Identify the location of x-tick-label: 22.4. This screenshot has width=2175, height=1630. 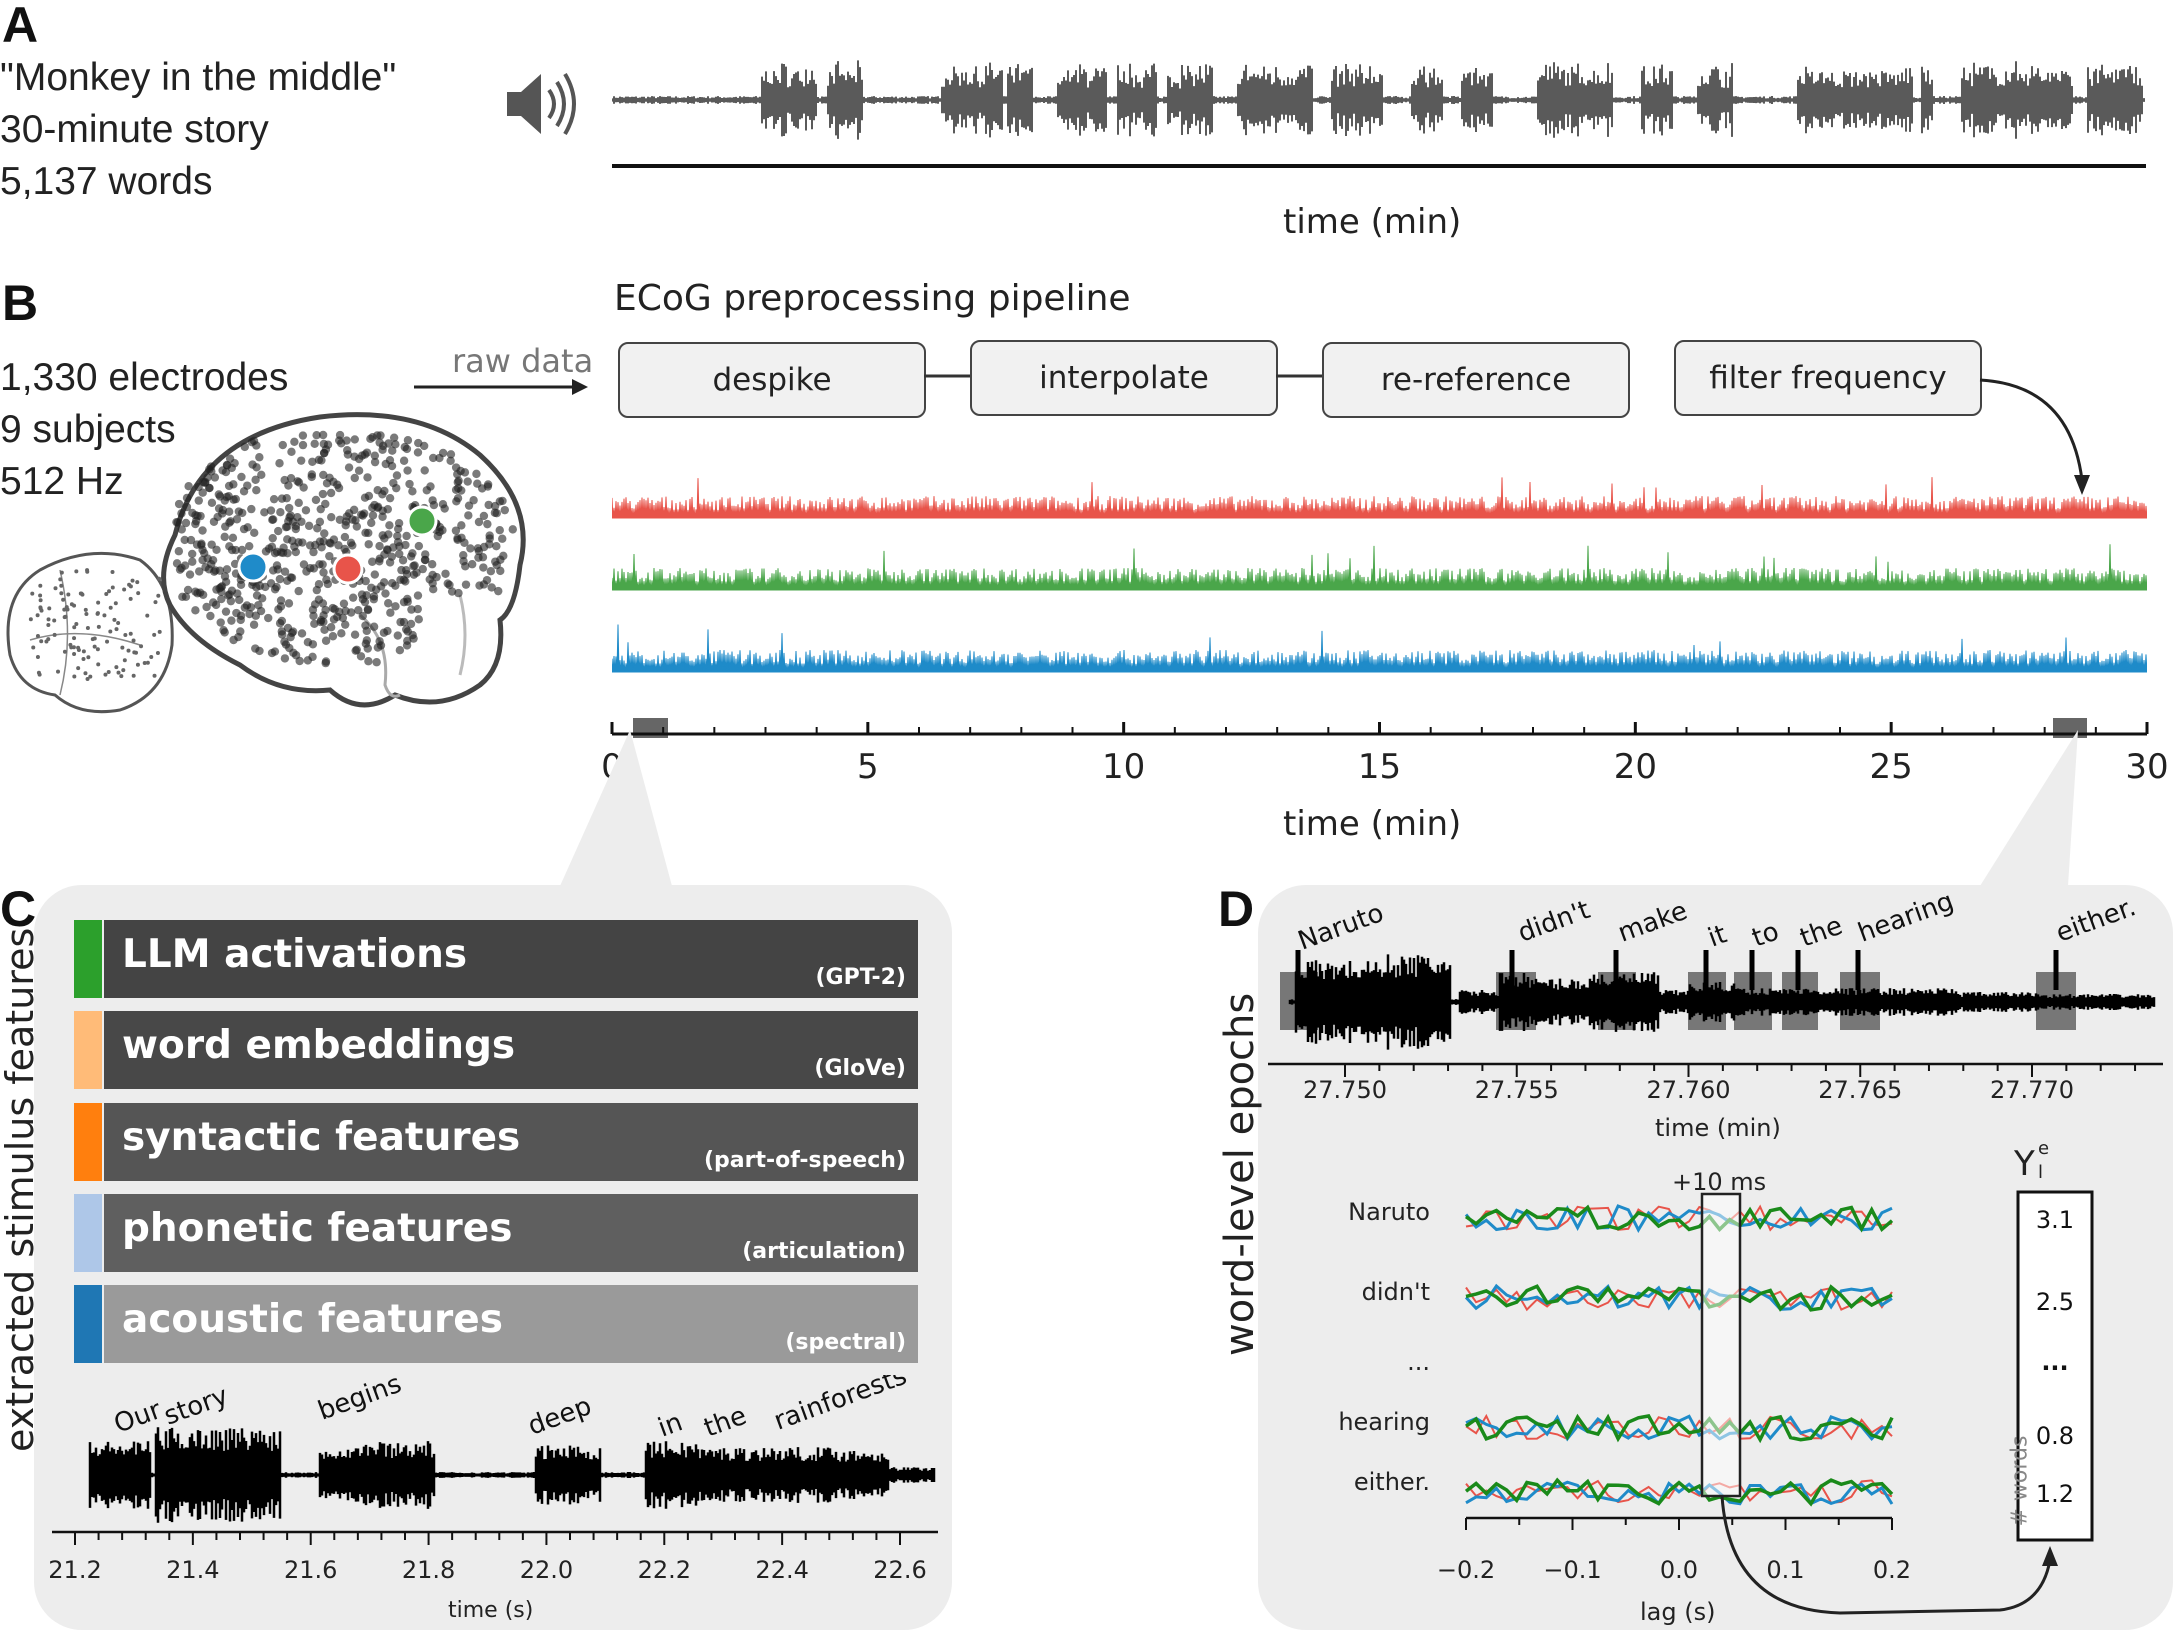
(781, 1570).